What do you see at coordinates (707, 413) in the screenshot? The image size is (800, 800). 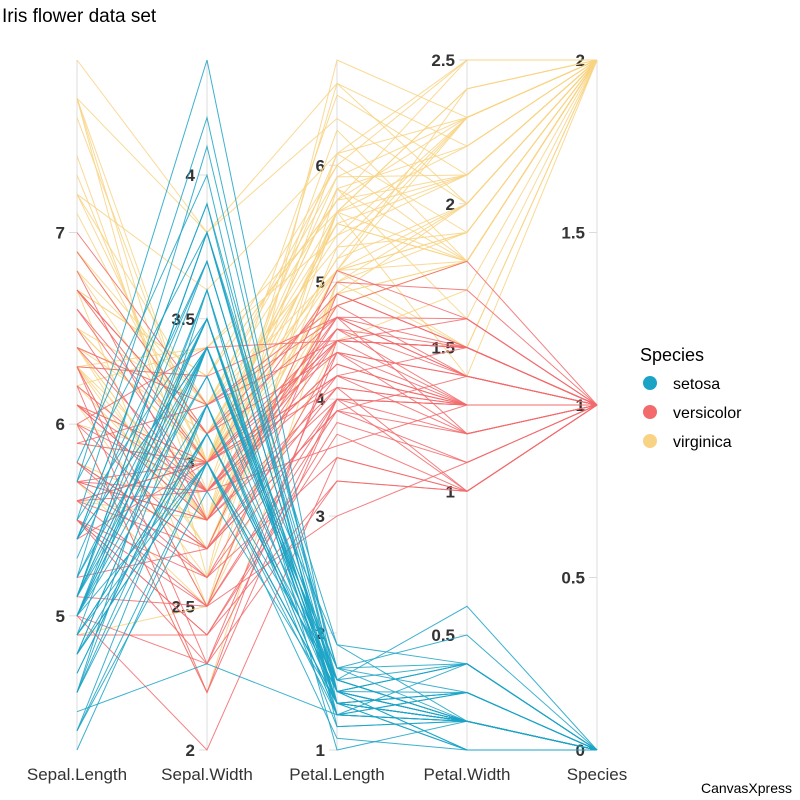 I see `legend-label-versicolor: versicolor` at bounding box center [707, 413].